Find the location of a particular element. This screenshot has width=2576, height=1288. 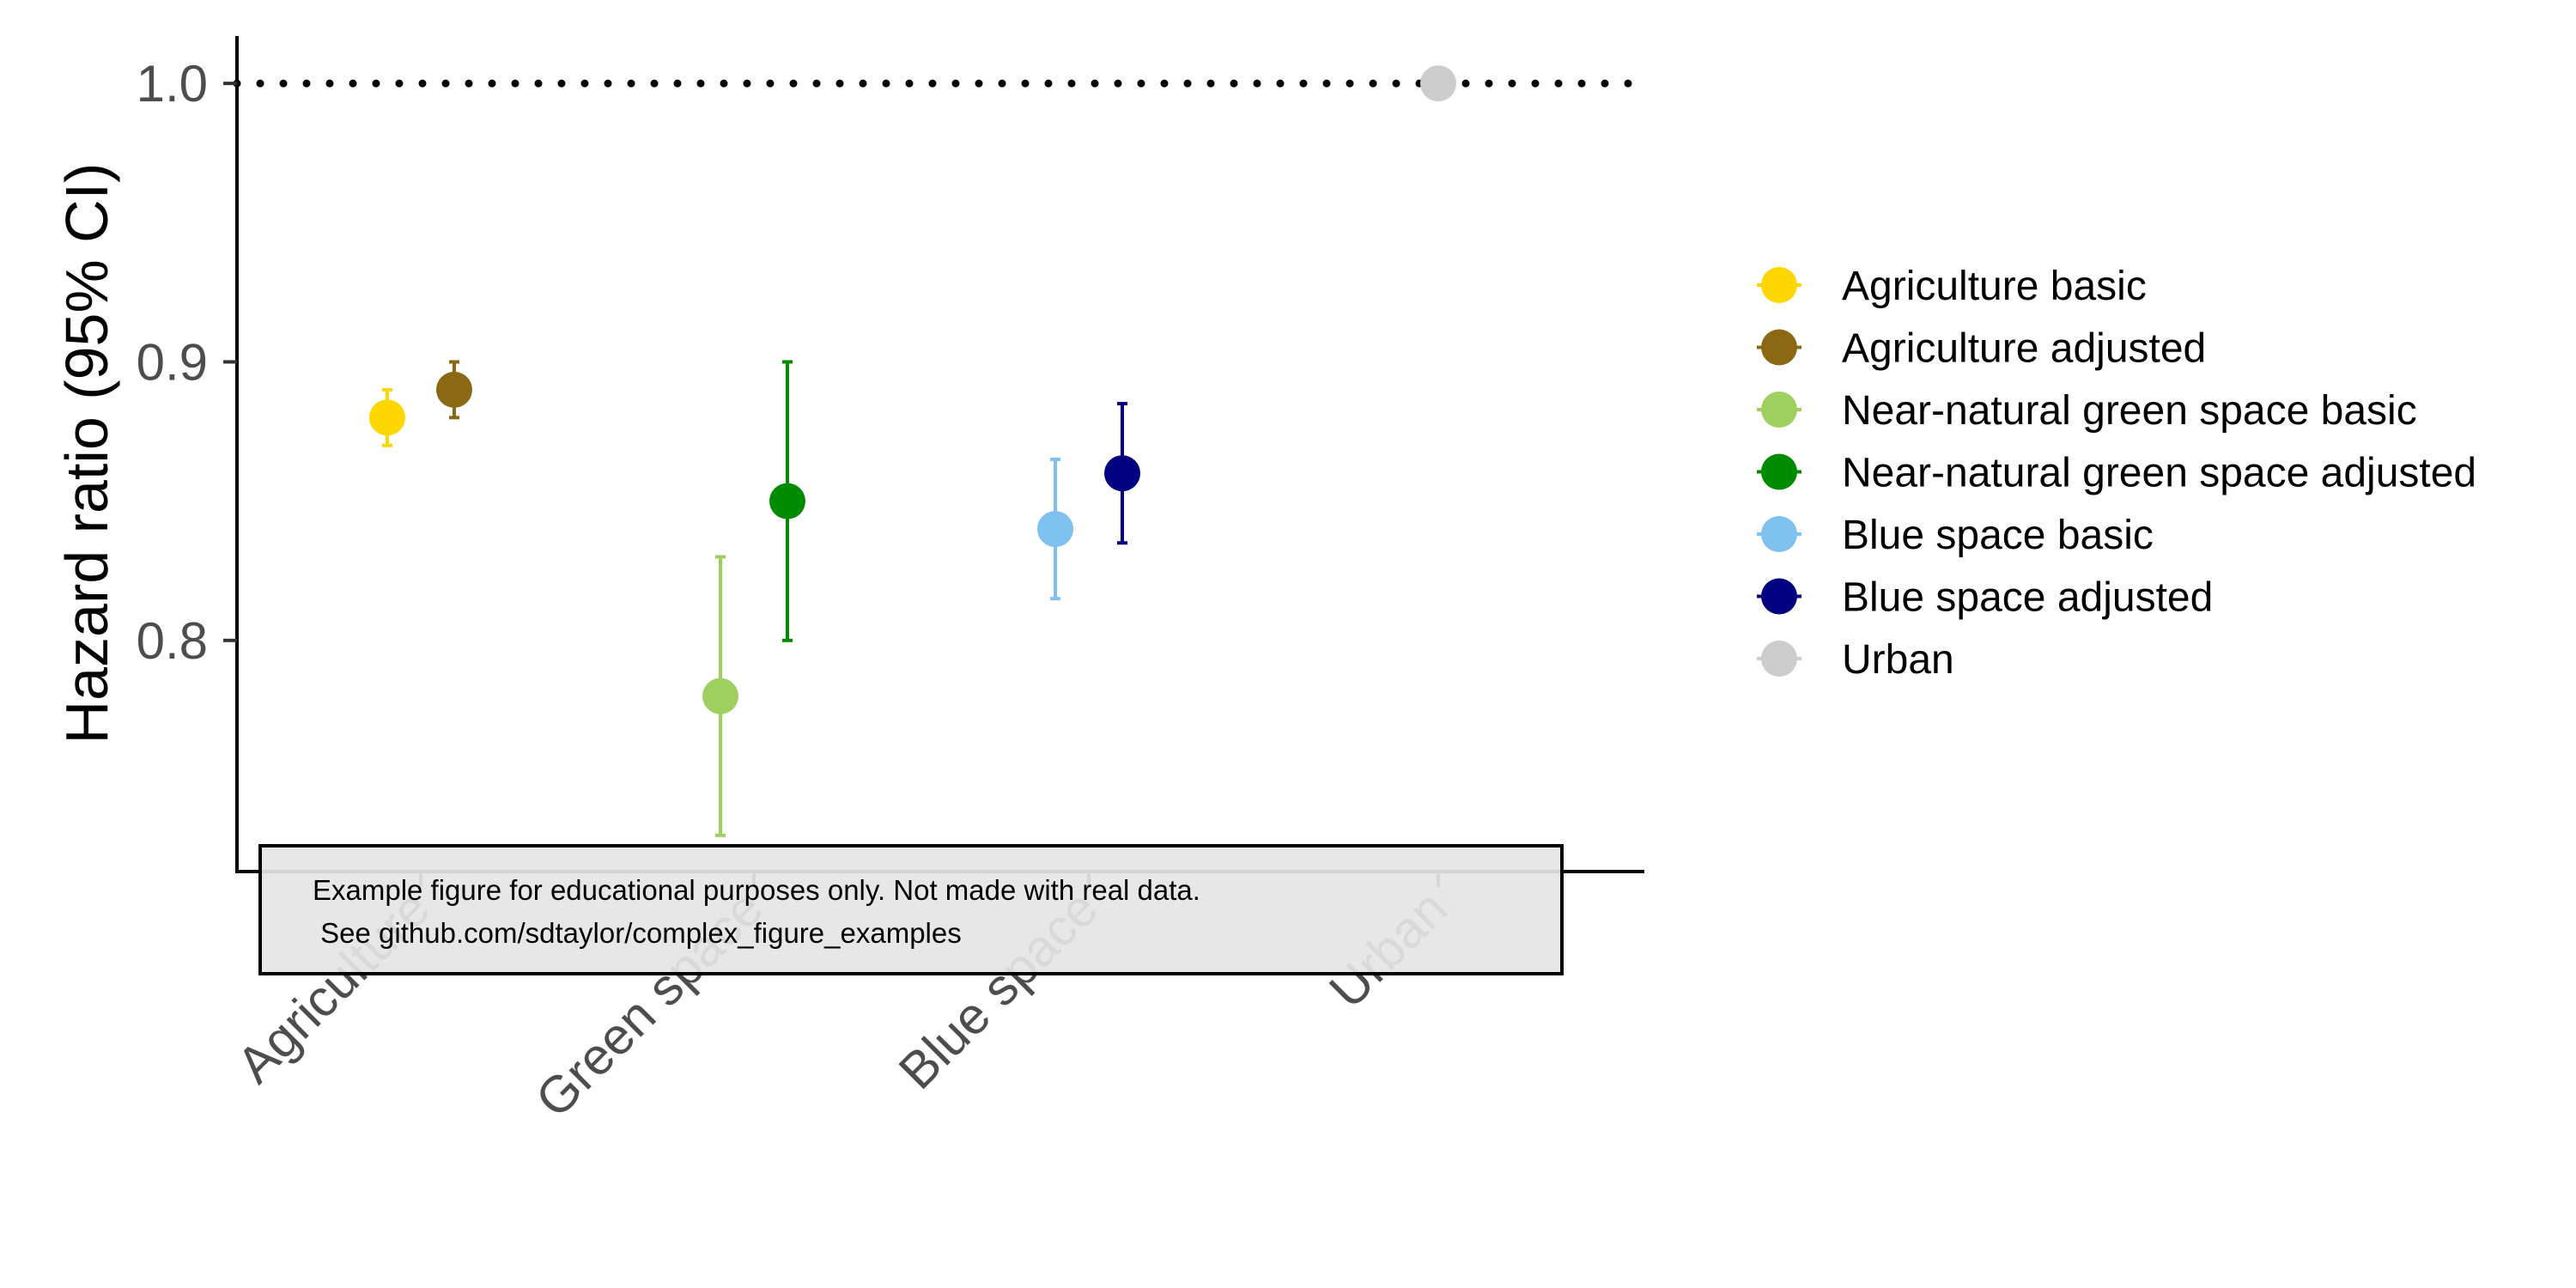

legend-label: Near-natural green space adjusted is located at coordinates (2159, 474).